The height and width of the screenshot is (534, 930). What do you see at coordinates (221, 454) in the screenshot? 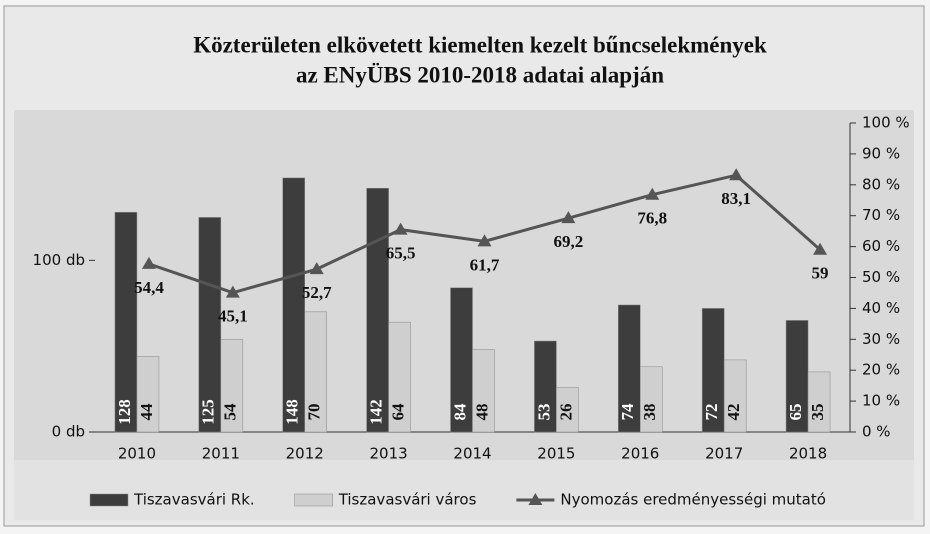
I see `x-tick-label: 2011` at bounding box center [221, 454].